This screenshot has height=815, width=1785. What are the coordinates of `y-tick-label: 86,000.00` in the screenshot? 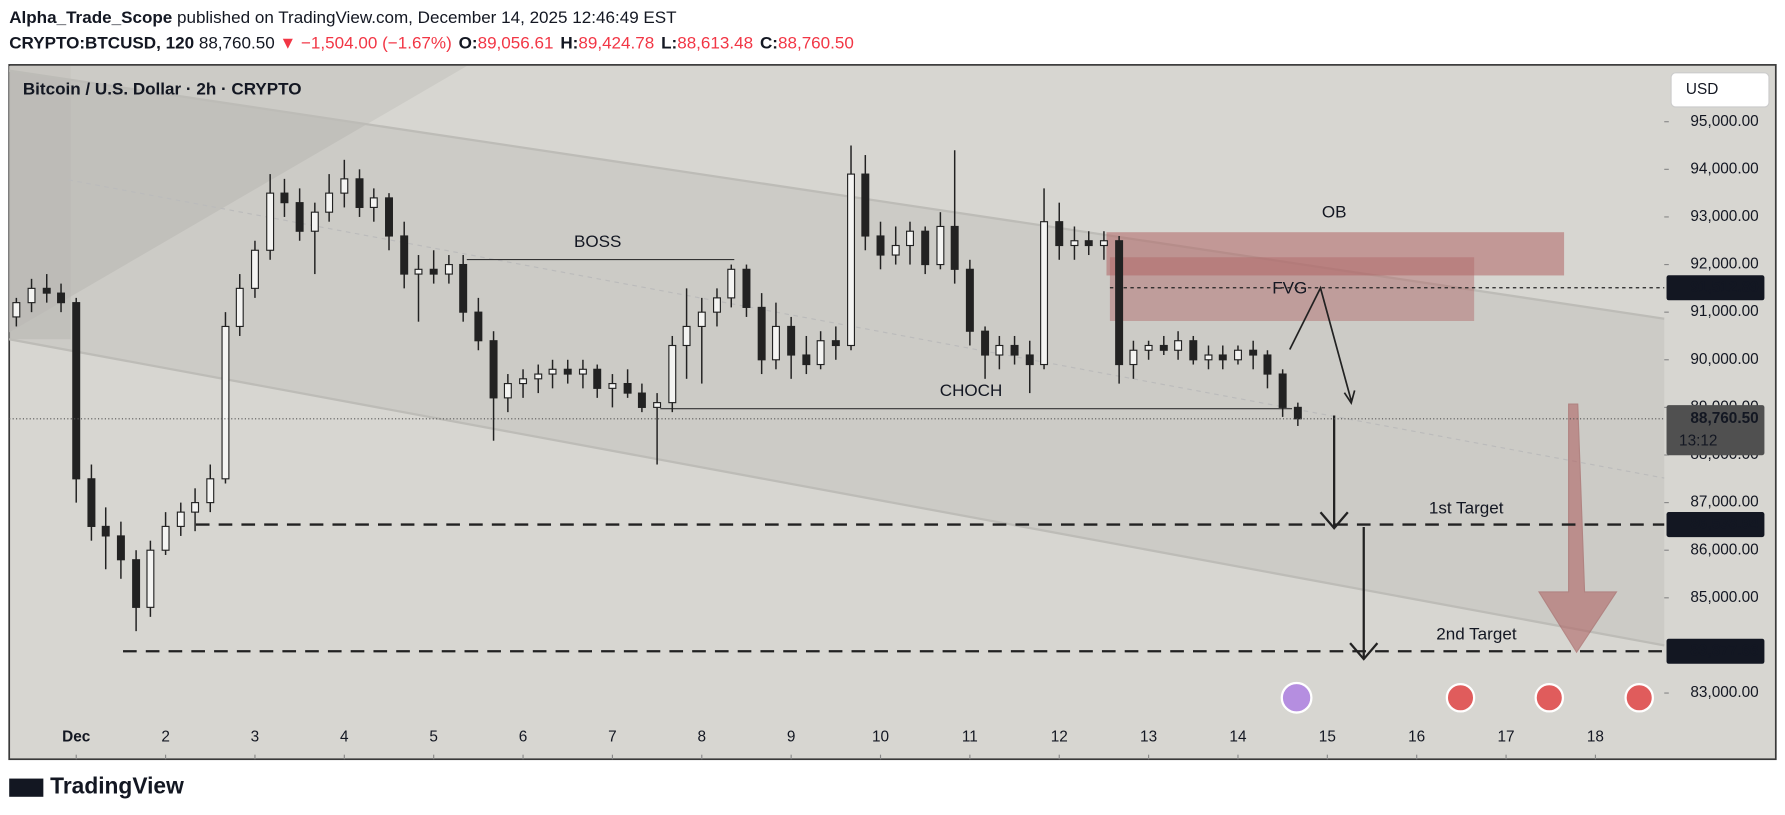 It's located at (1724, 549).